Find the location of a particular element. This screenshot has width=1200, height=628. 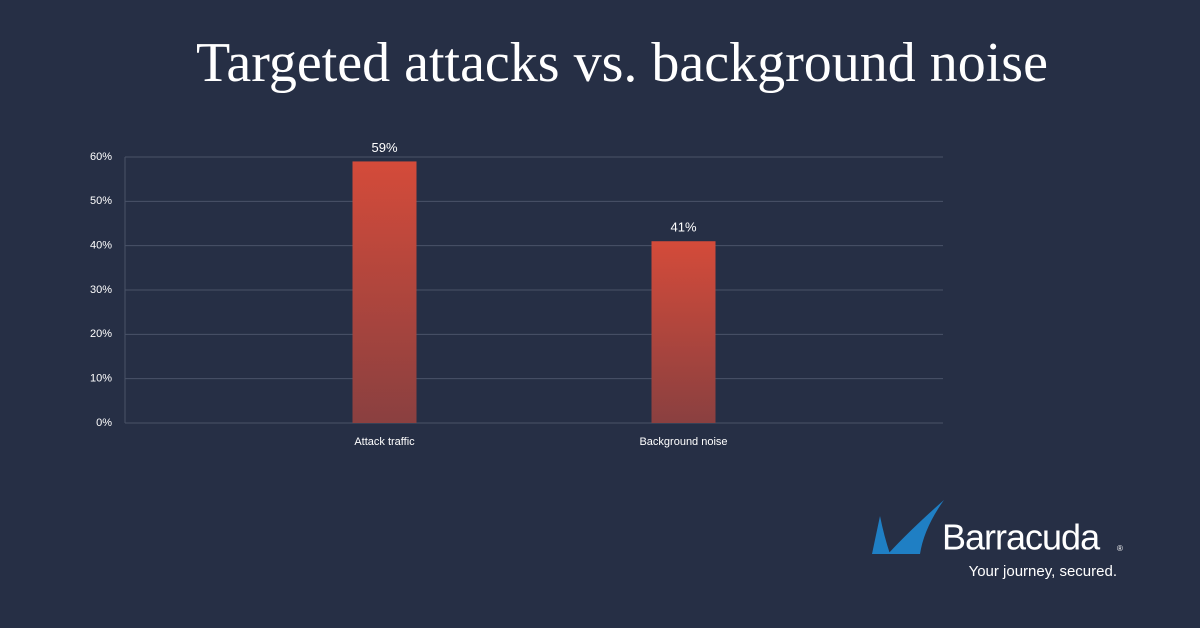

logo-mark: ® is located at coordinates (1120, 548).